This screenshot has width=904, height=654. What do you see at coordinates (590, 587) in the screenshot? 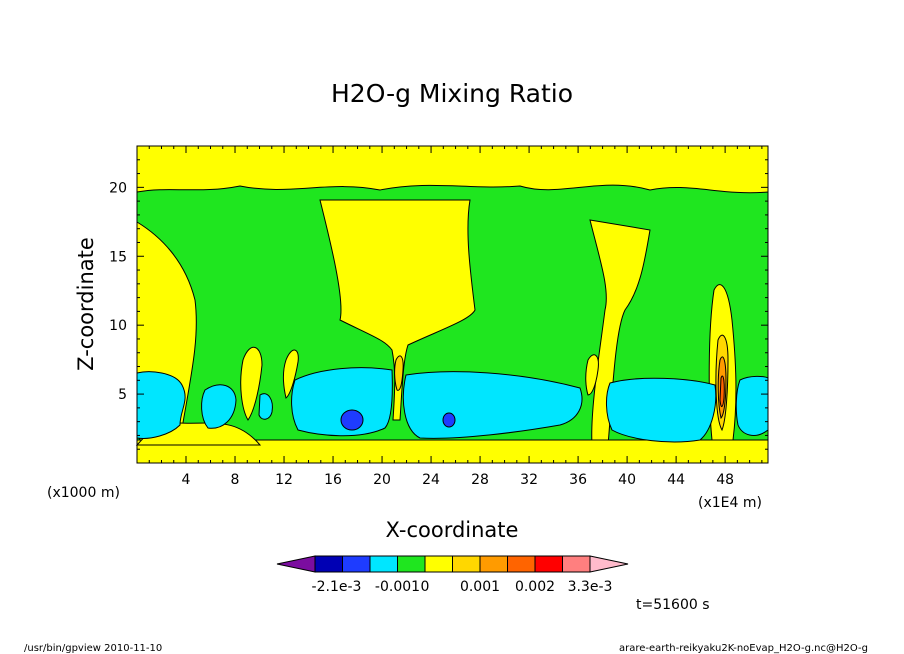
I see `colorbar-label: 3.3e-3` at bounding box center [590, 587].